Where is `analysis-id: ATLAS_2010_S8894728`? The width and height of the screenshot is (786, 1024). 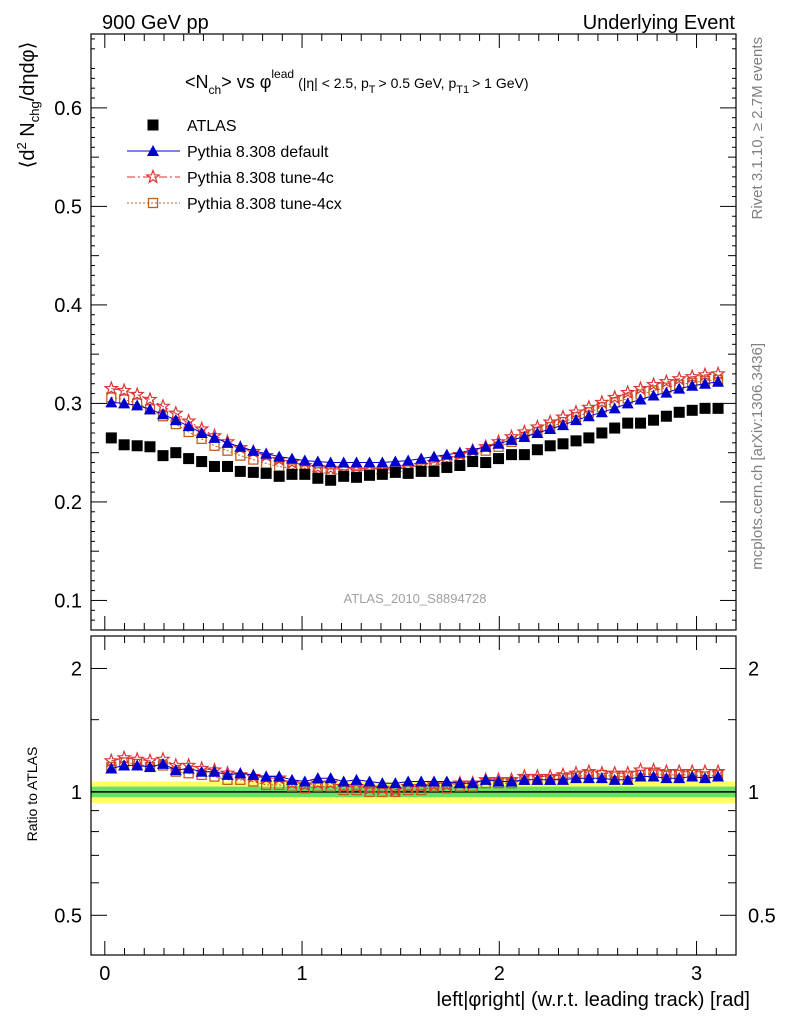 analysis-id: ATLAS_2010_S8894728 is located at coordinates (415, 598).